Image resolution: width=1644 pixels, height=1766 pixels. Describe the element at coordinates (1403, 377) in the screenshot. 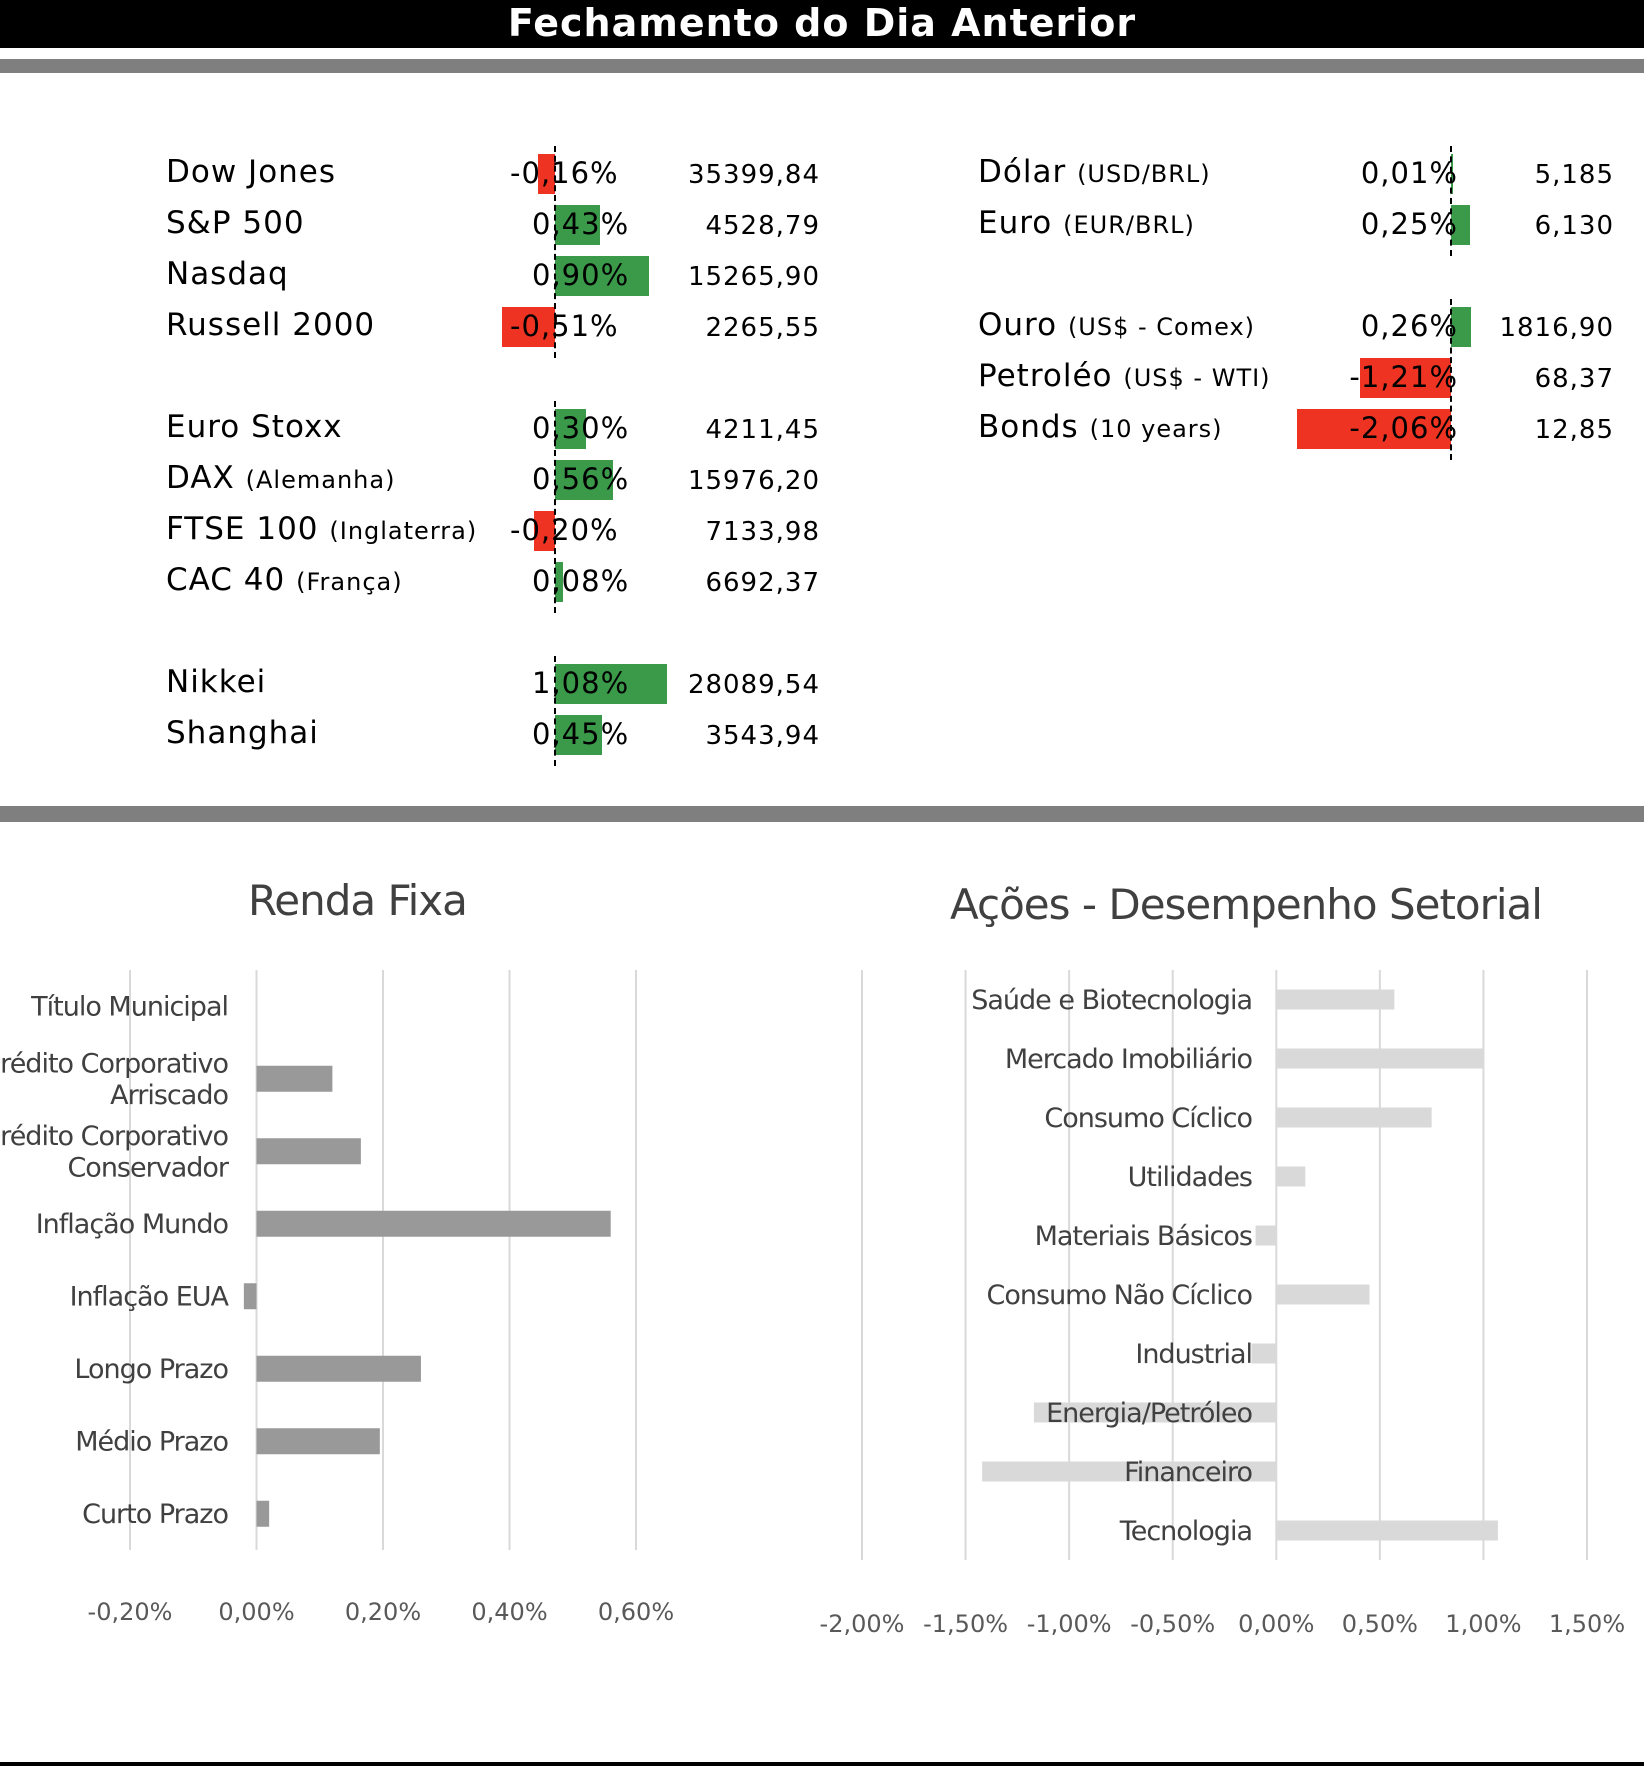

I see `percent-change: -1,21%` at that location.